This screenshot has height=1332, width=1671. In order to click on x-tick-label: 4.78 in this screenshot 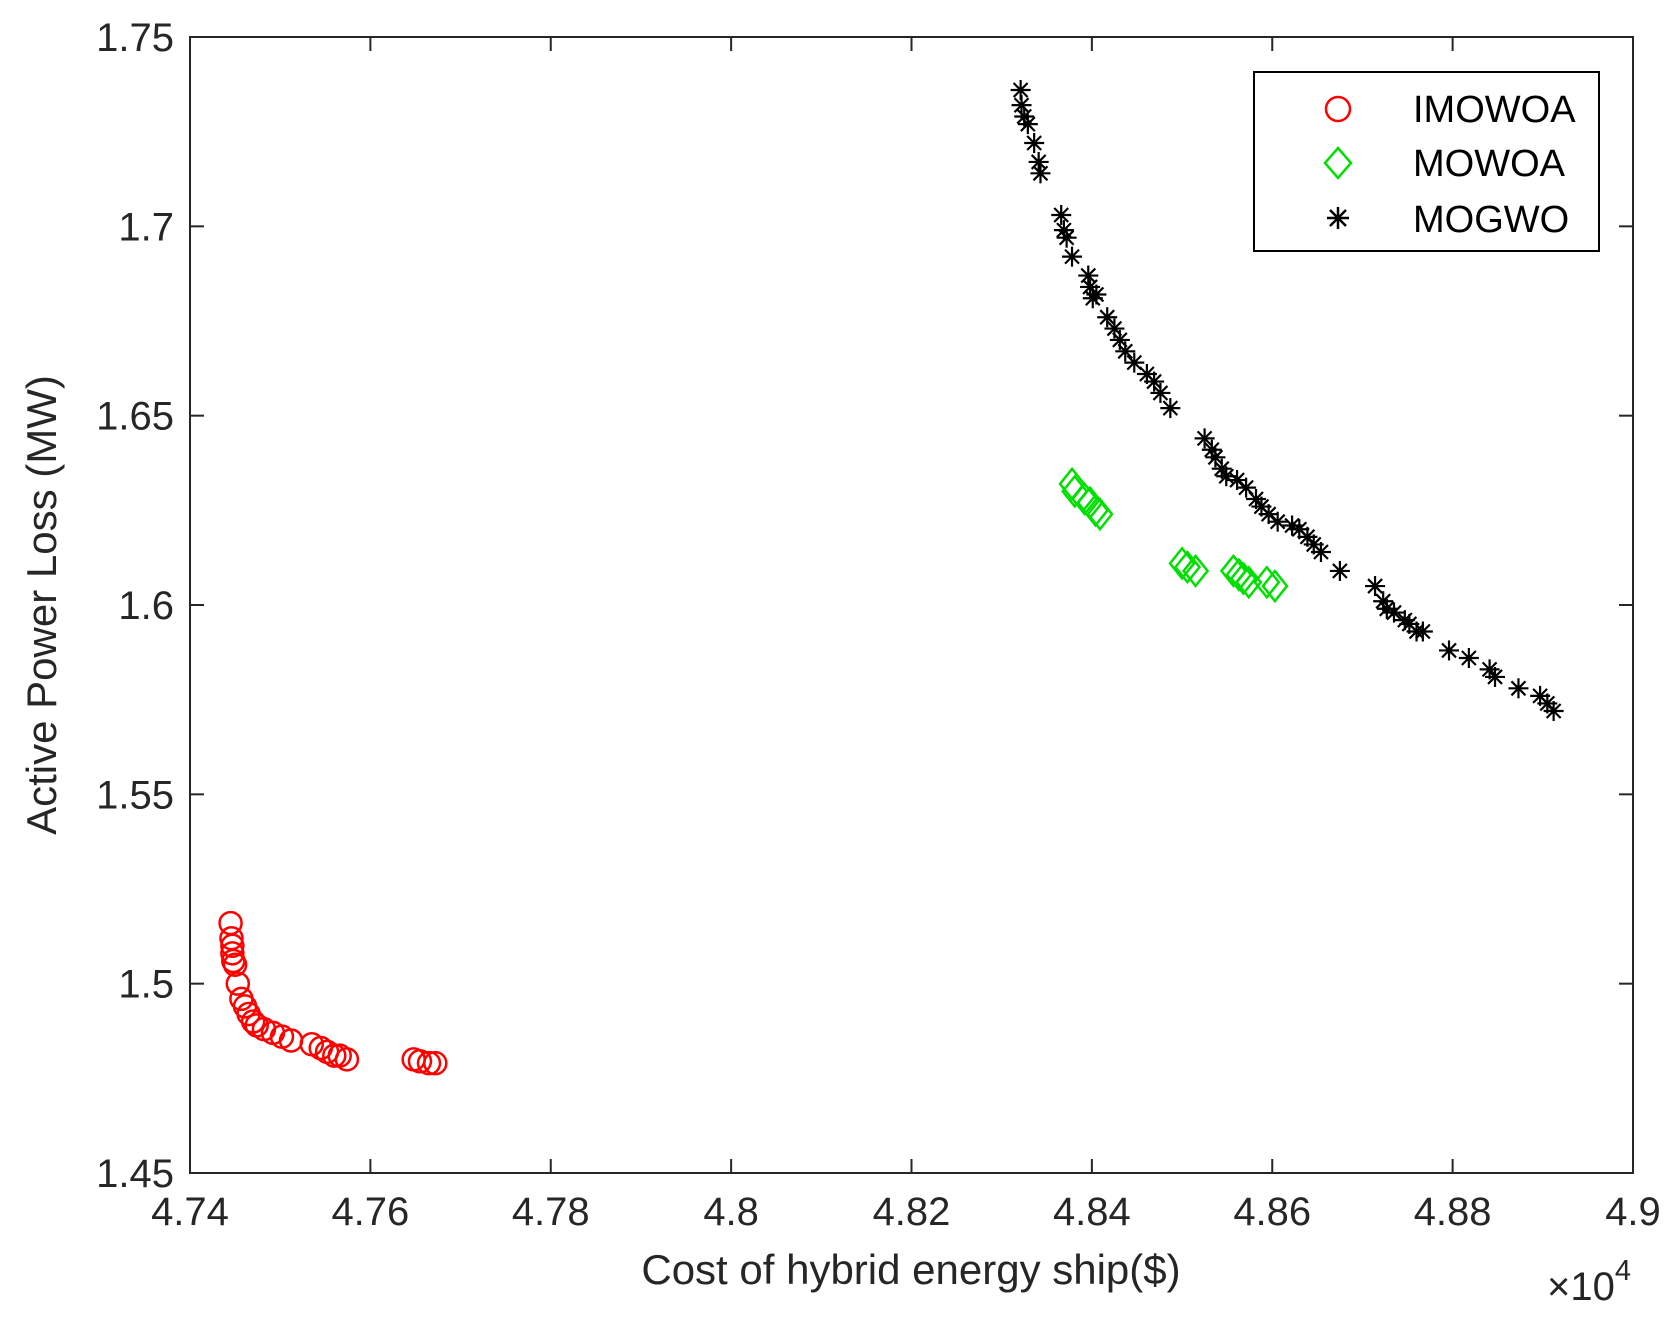, I will do `click(551, 1212)`.